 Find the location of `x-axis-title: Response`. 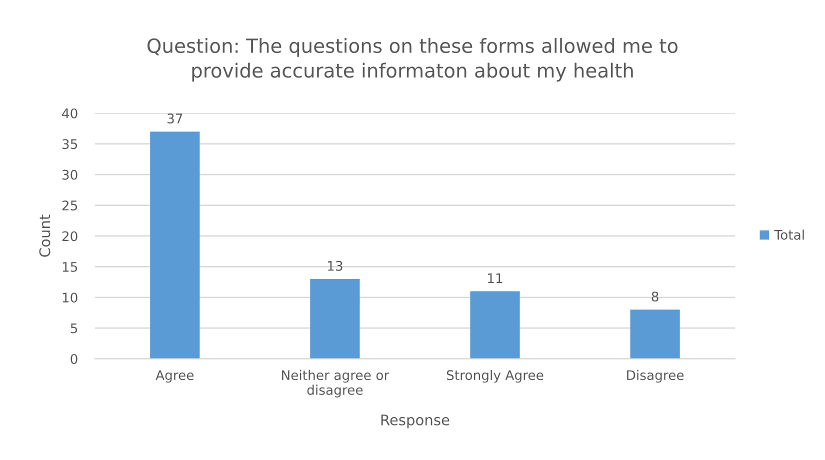

x-axis-title: Response is located at coordinates (415, 421).